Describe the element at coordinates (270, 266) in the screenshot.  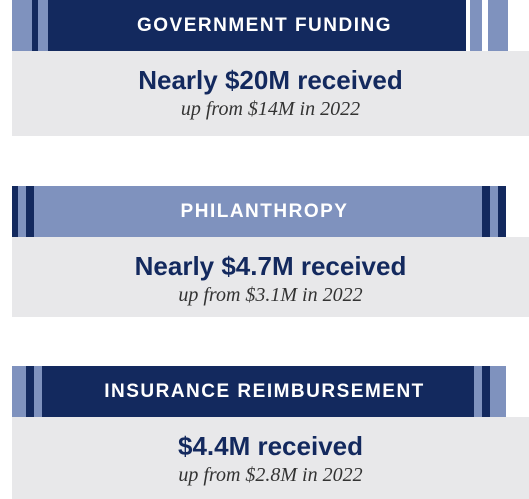
I see `headline: Nearly $4.7M received` at that location.